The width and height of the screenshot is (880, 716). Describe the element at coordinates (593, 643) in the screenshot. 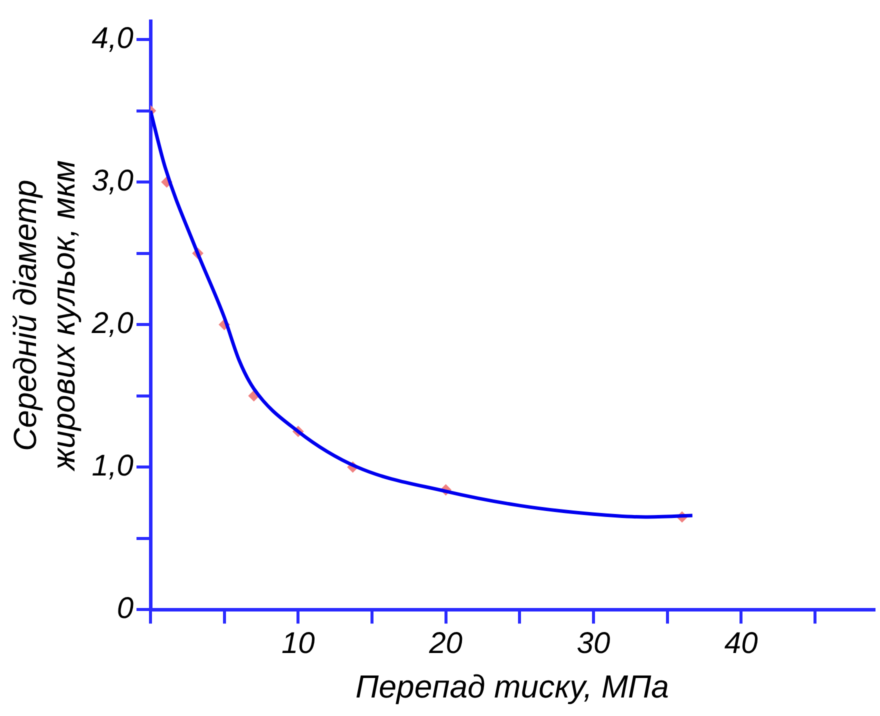

I see `x-tick-label: 30` at that location.